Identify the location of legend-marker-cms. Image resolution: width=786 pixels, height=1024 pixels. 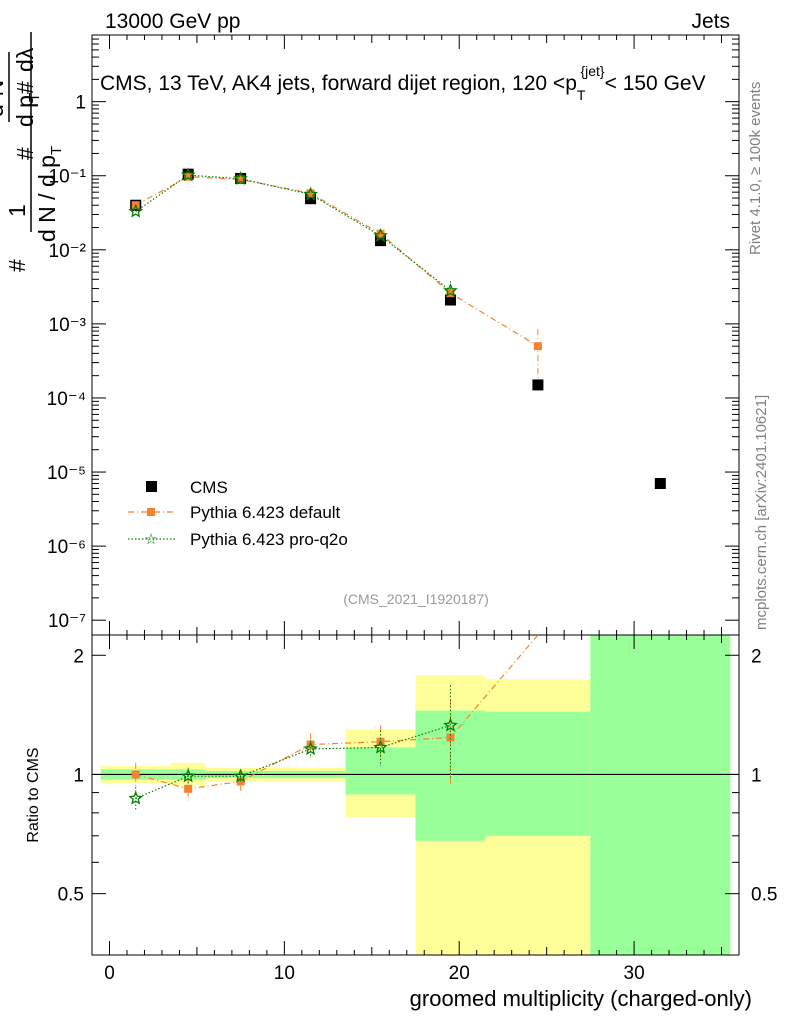
(151, 486).